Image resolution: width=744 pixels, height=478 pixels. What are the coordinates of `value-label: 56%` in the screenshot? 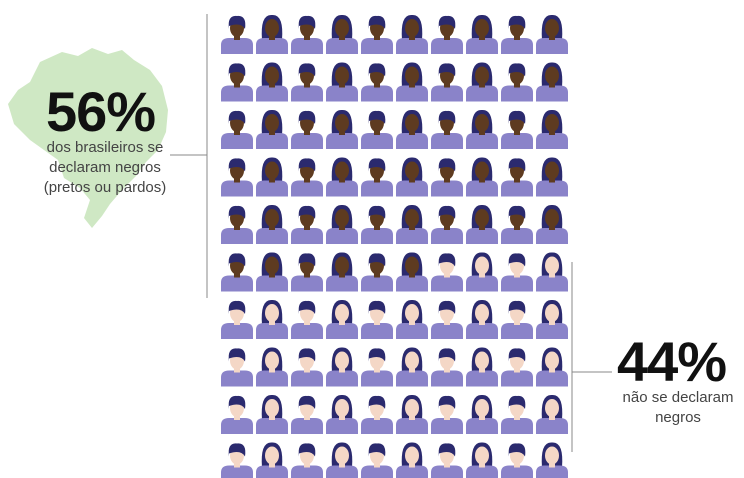 It's located at (101, 111).